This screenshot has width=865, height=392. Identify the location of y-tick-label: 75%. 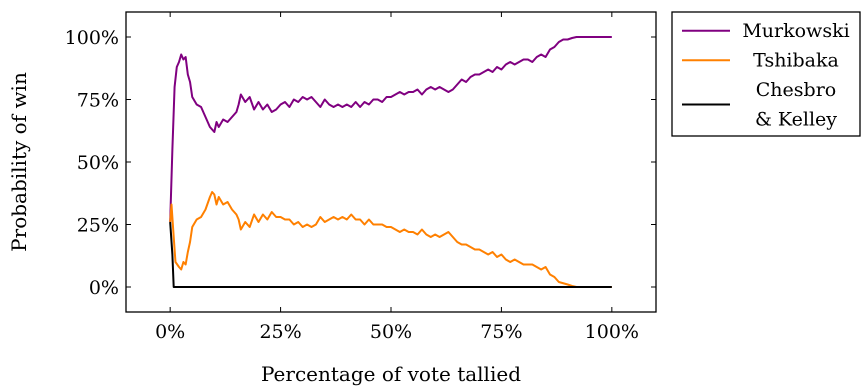
(98, 101).